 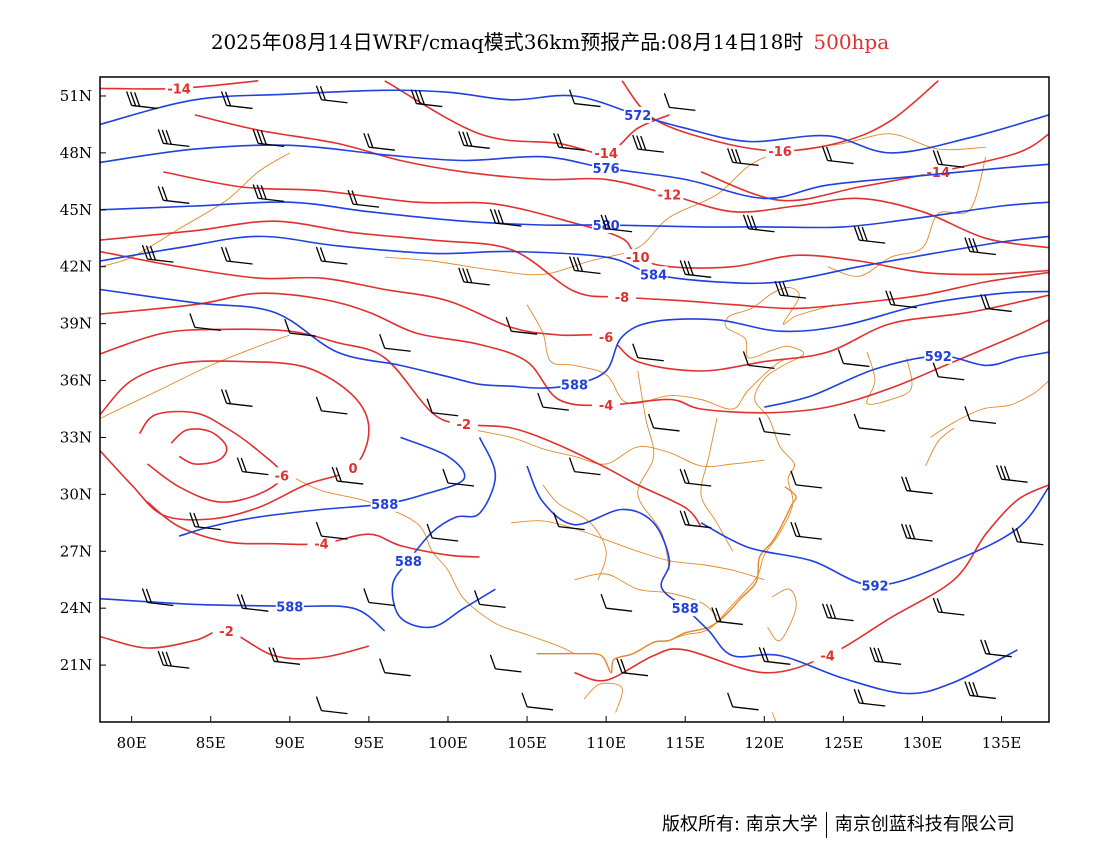 I want to click on footer-divider, so click(x=826, y=825).